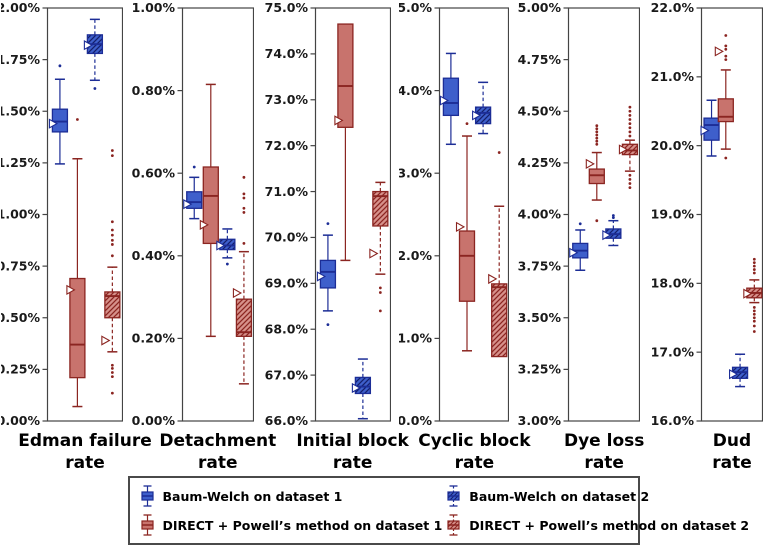 This screenshot has height=545, width=767. I want to click on panel-title-detachment-rate: Detachment rate, so click(218, 452).